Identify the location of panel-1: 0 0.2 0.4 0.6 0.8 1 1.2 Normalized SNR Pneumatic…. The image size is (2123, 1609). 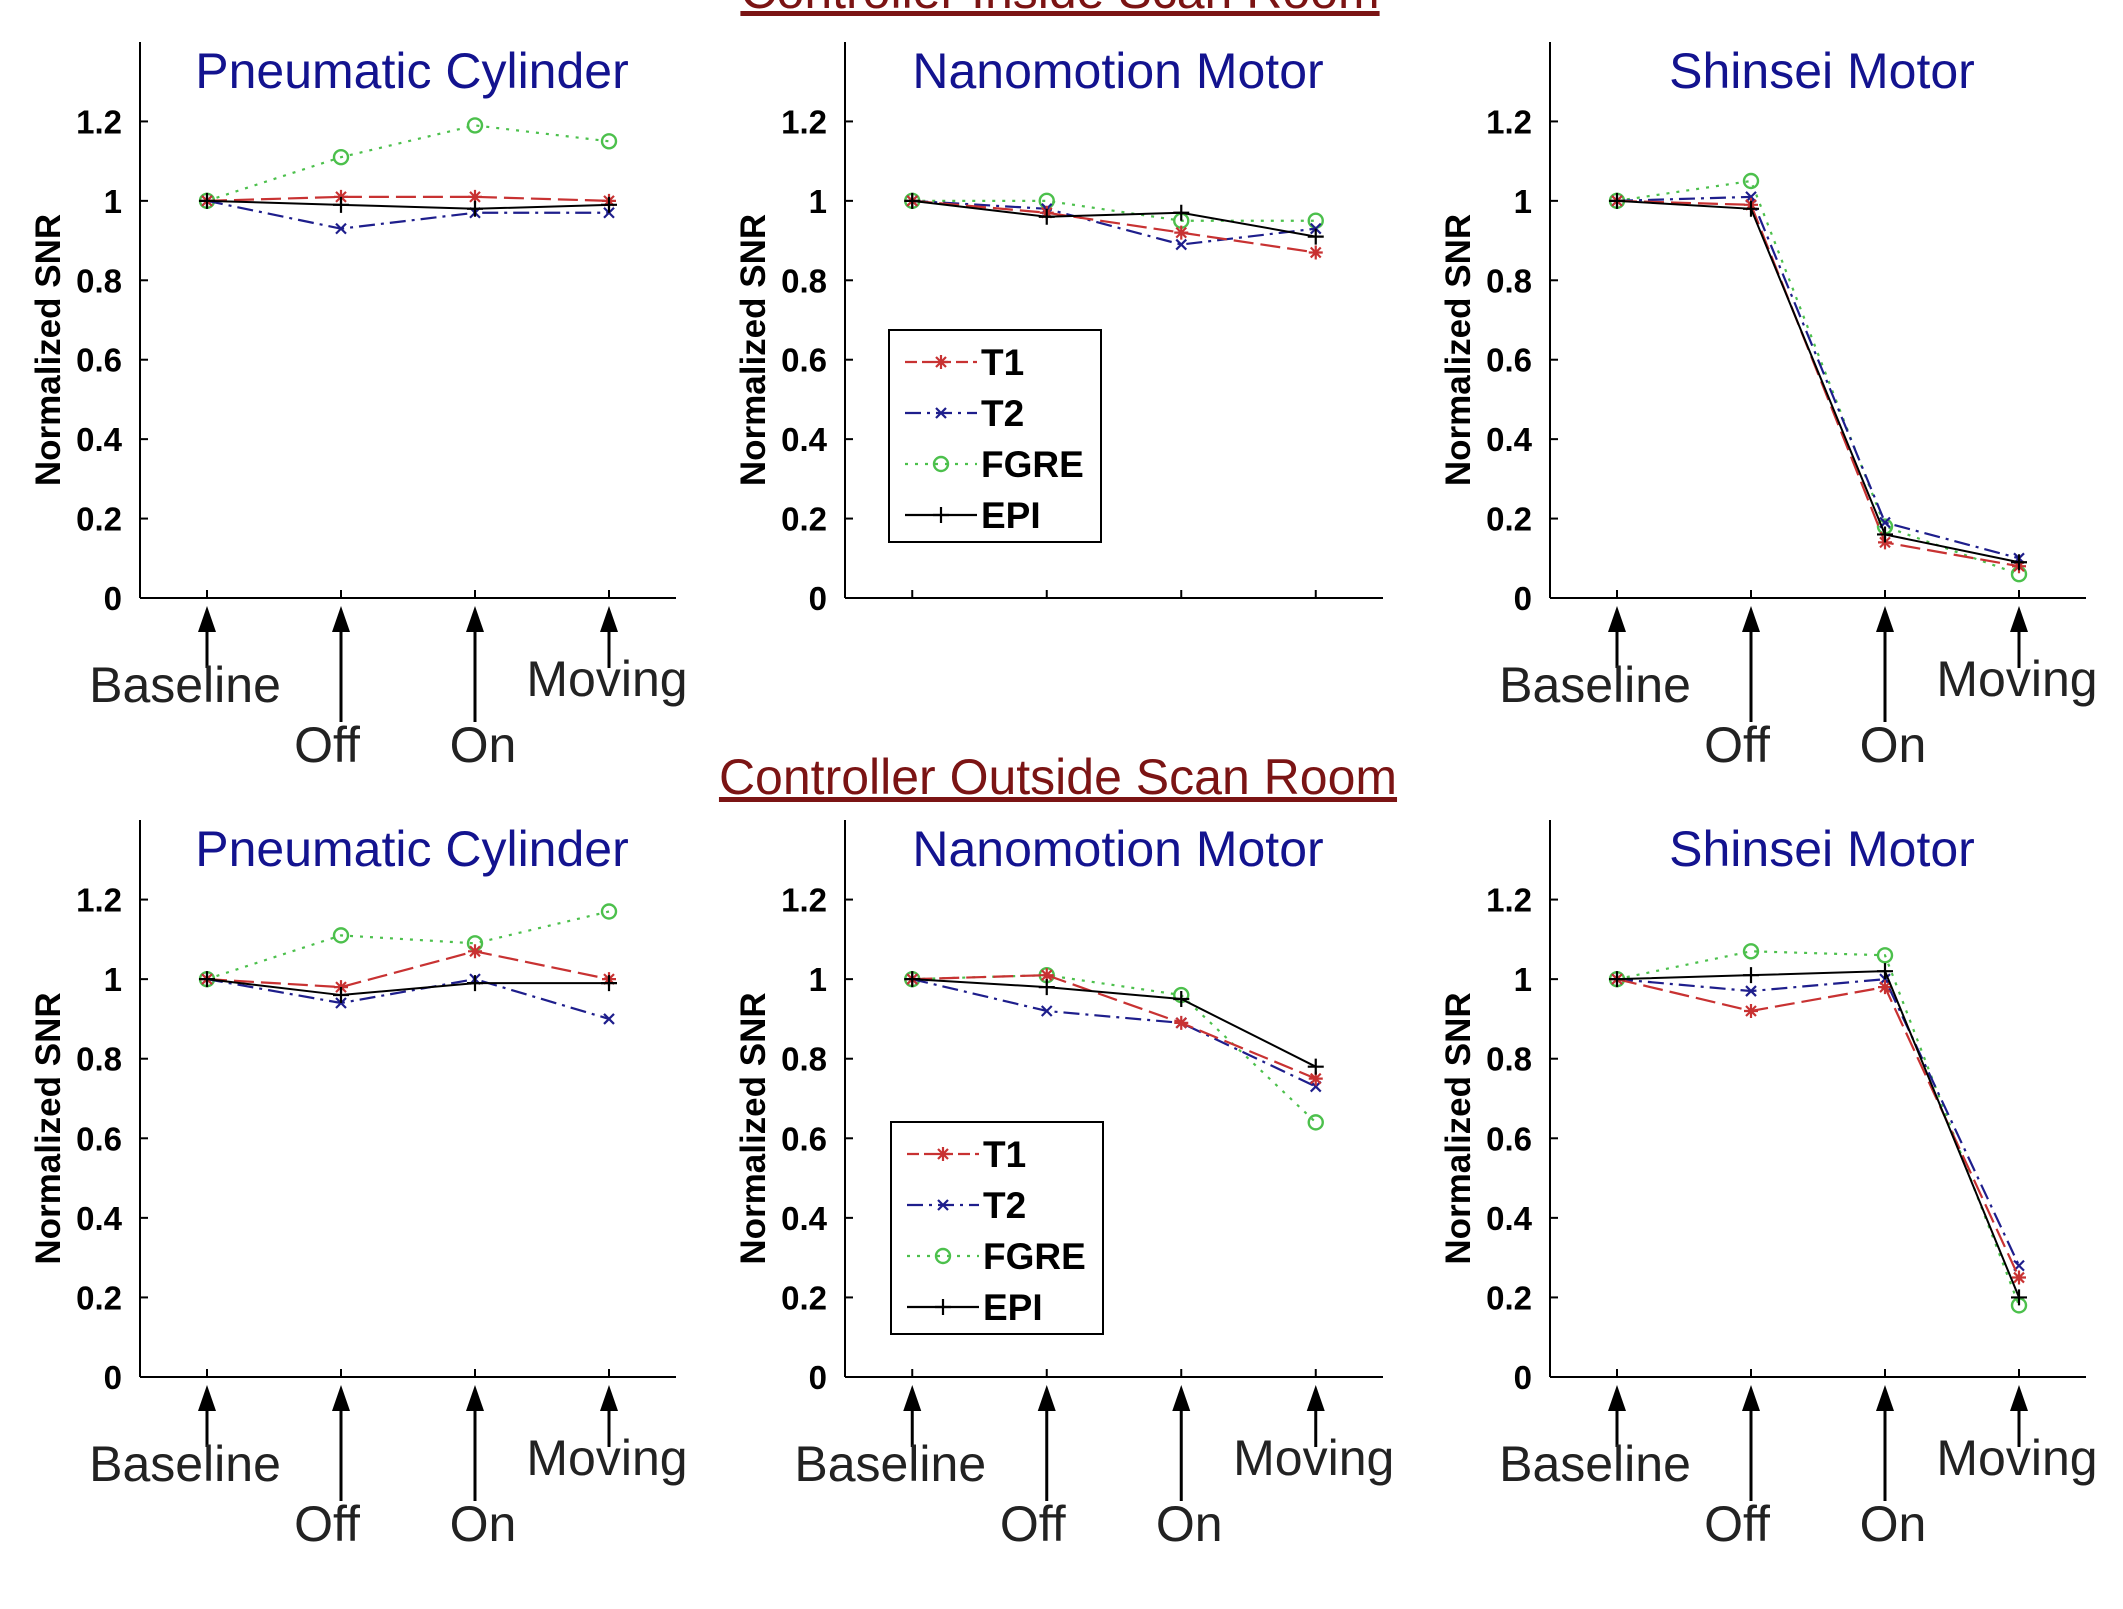
(358, 407).